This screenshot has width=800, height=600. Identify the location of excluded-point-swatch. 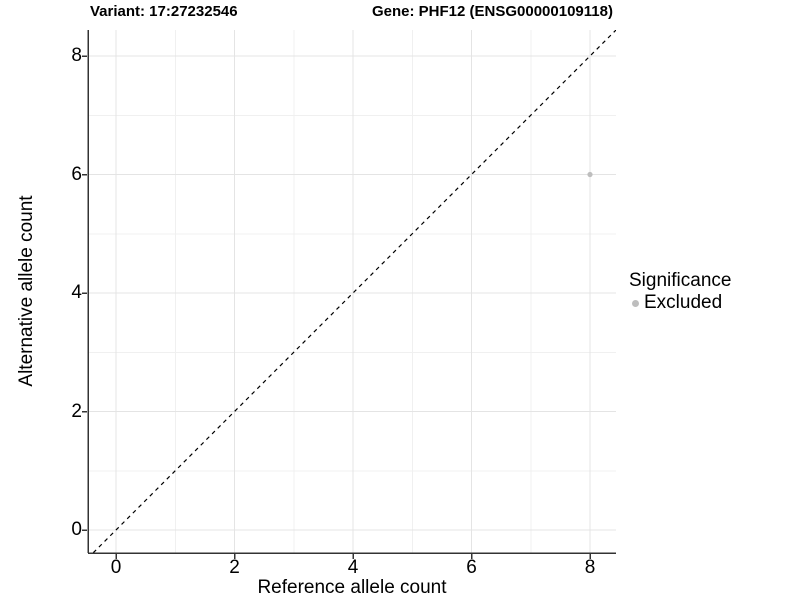
(635, 303).